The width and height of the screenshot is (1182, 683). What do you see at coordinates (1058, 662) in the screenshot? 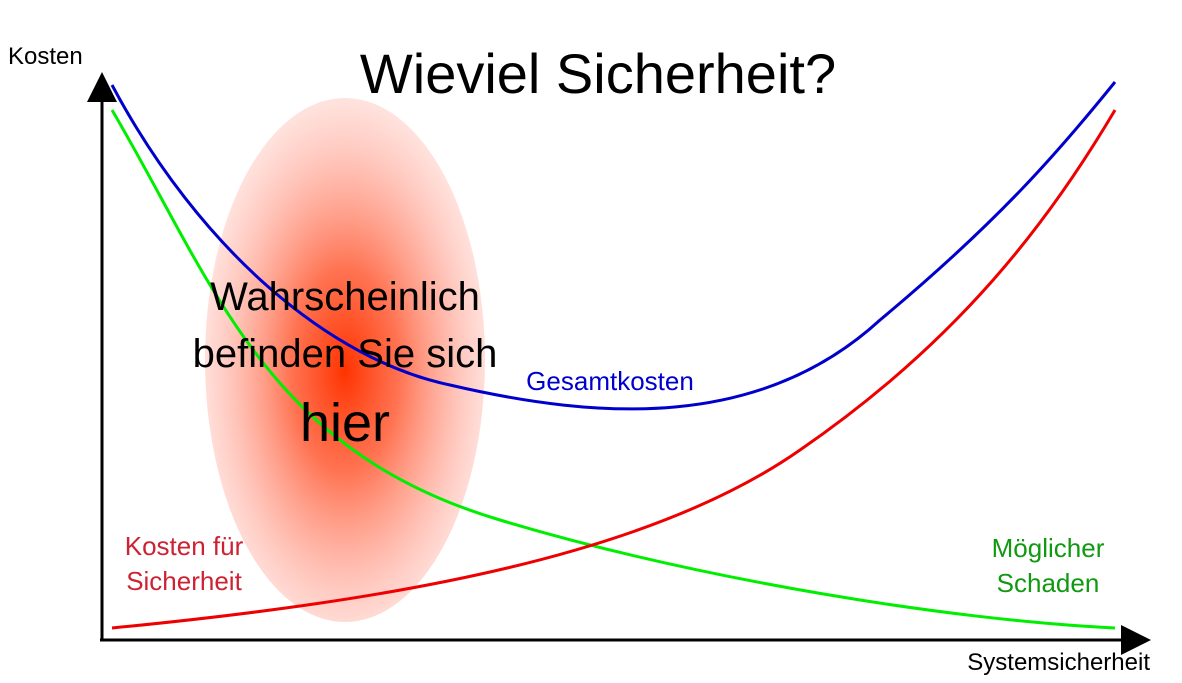
I see `x-axis-label: Systemsicherheit` at bounding box center [1058, 662].